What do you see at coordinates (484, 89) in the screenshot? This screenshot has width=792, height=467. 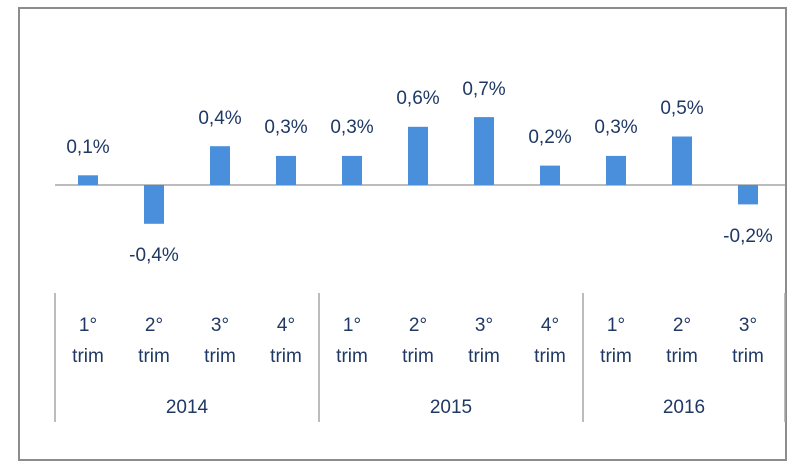 I see `data-label: 0,7%` at bounding box center [484, 89].